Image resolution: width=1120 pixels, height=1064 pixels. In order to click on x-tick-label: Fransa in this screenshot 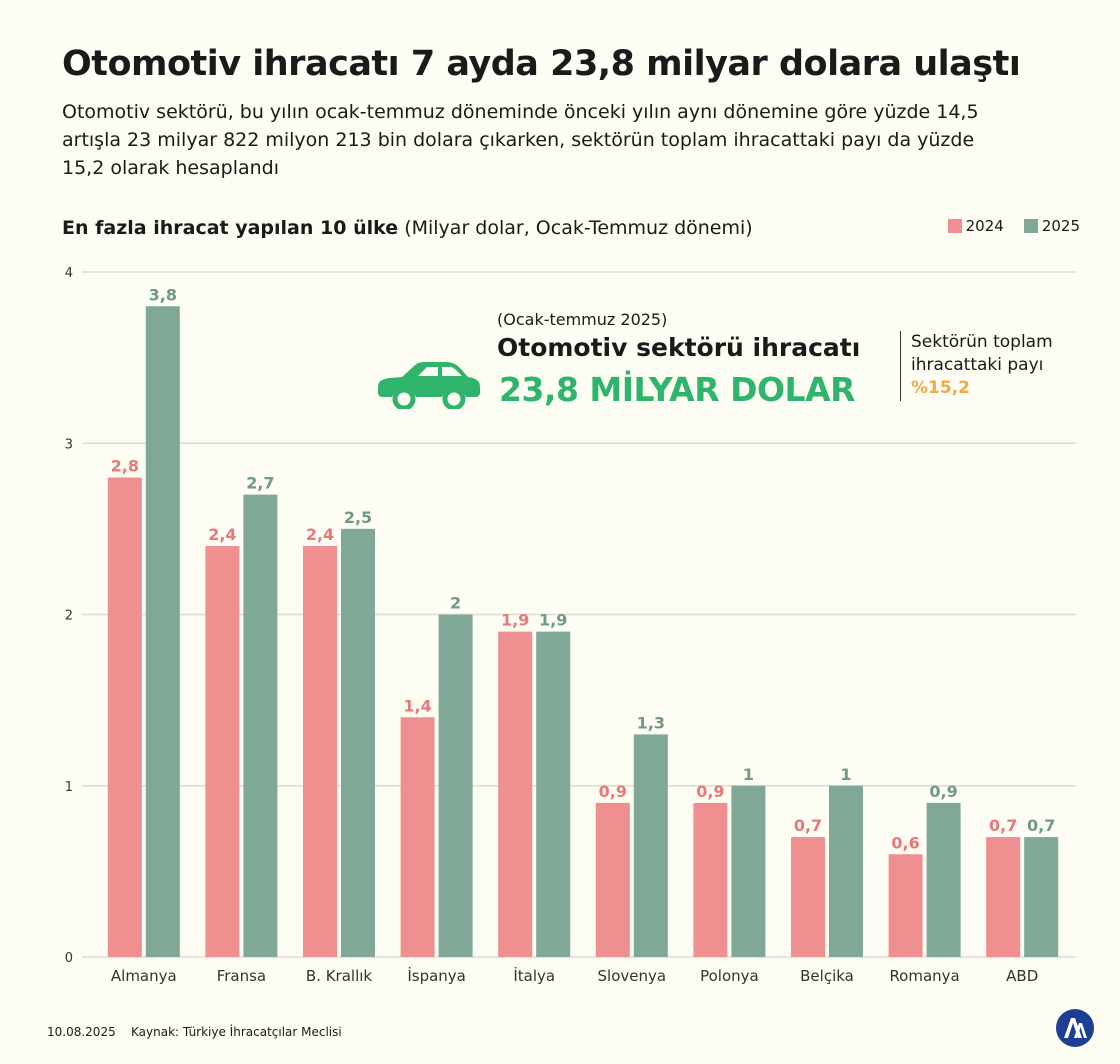, I will do `click(241, 976)`.